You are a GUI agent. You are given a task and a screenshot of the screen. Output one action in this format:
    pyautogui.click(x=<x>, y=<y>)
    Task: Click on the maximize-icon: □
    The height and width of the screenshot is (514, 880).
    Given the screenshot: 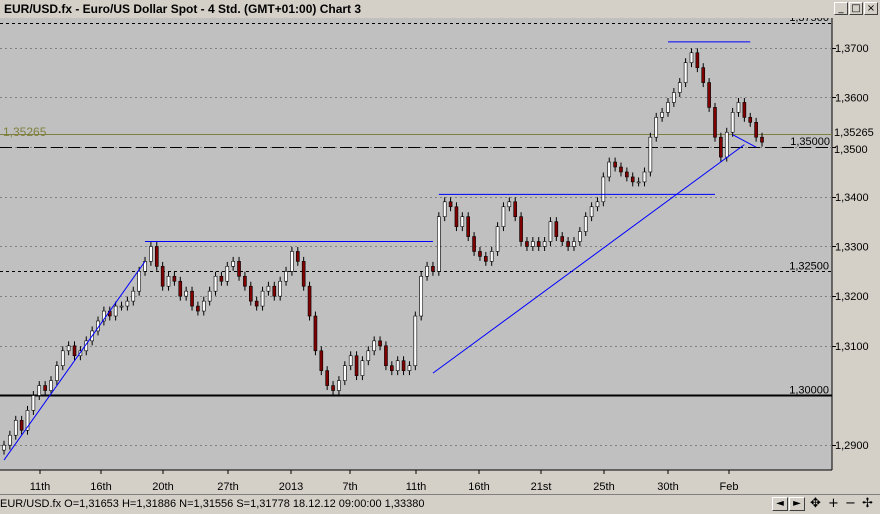 What is the action you would take?
    pyautogui.click(x=856, y=8)
    